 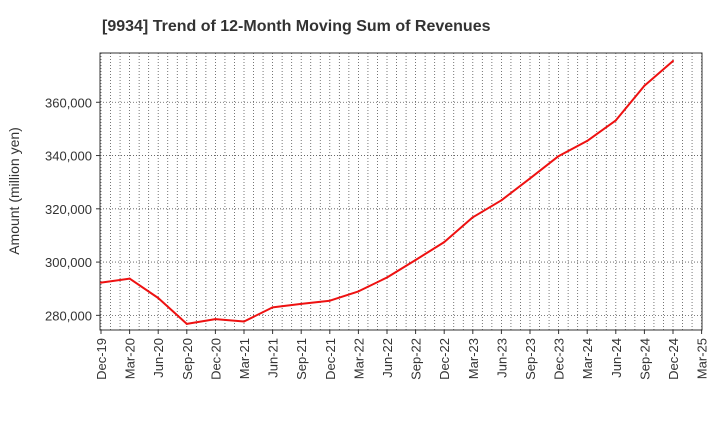 I want to click on x-tick-label: Mar-25, so click(x=702, y=358).